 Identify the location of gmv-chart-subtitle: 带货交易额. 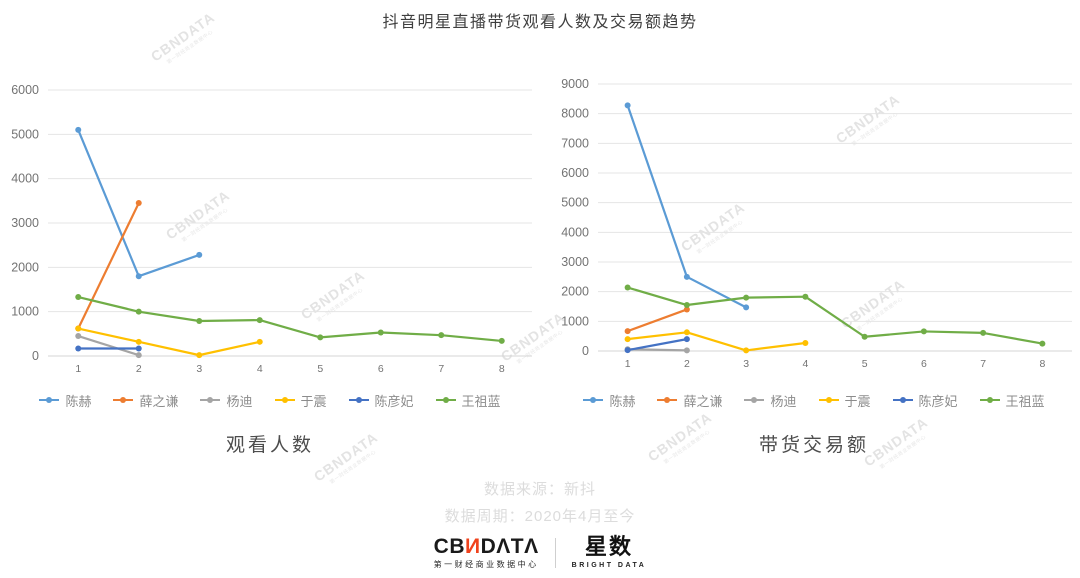
(813, 445).